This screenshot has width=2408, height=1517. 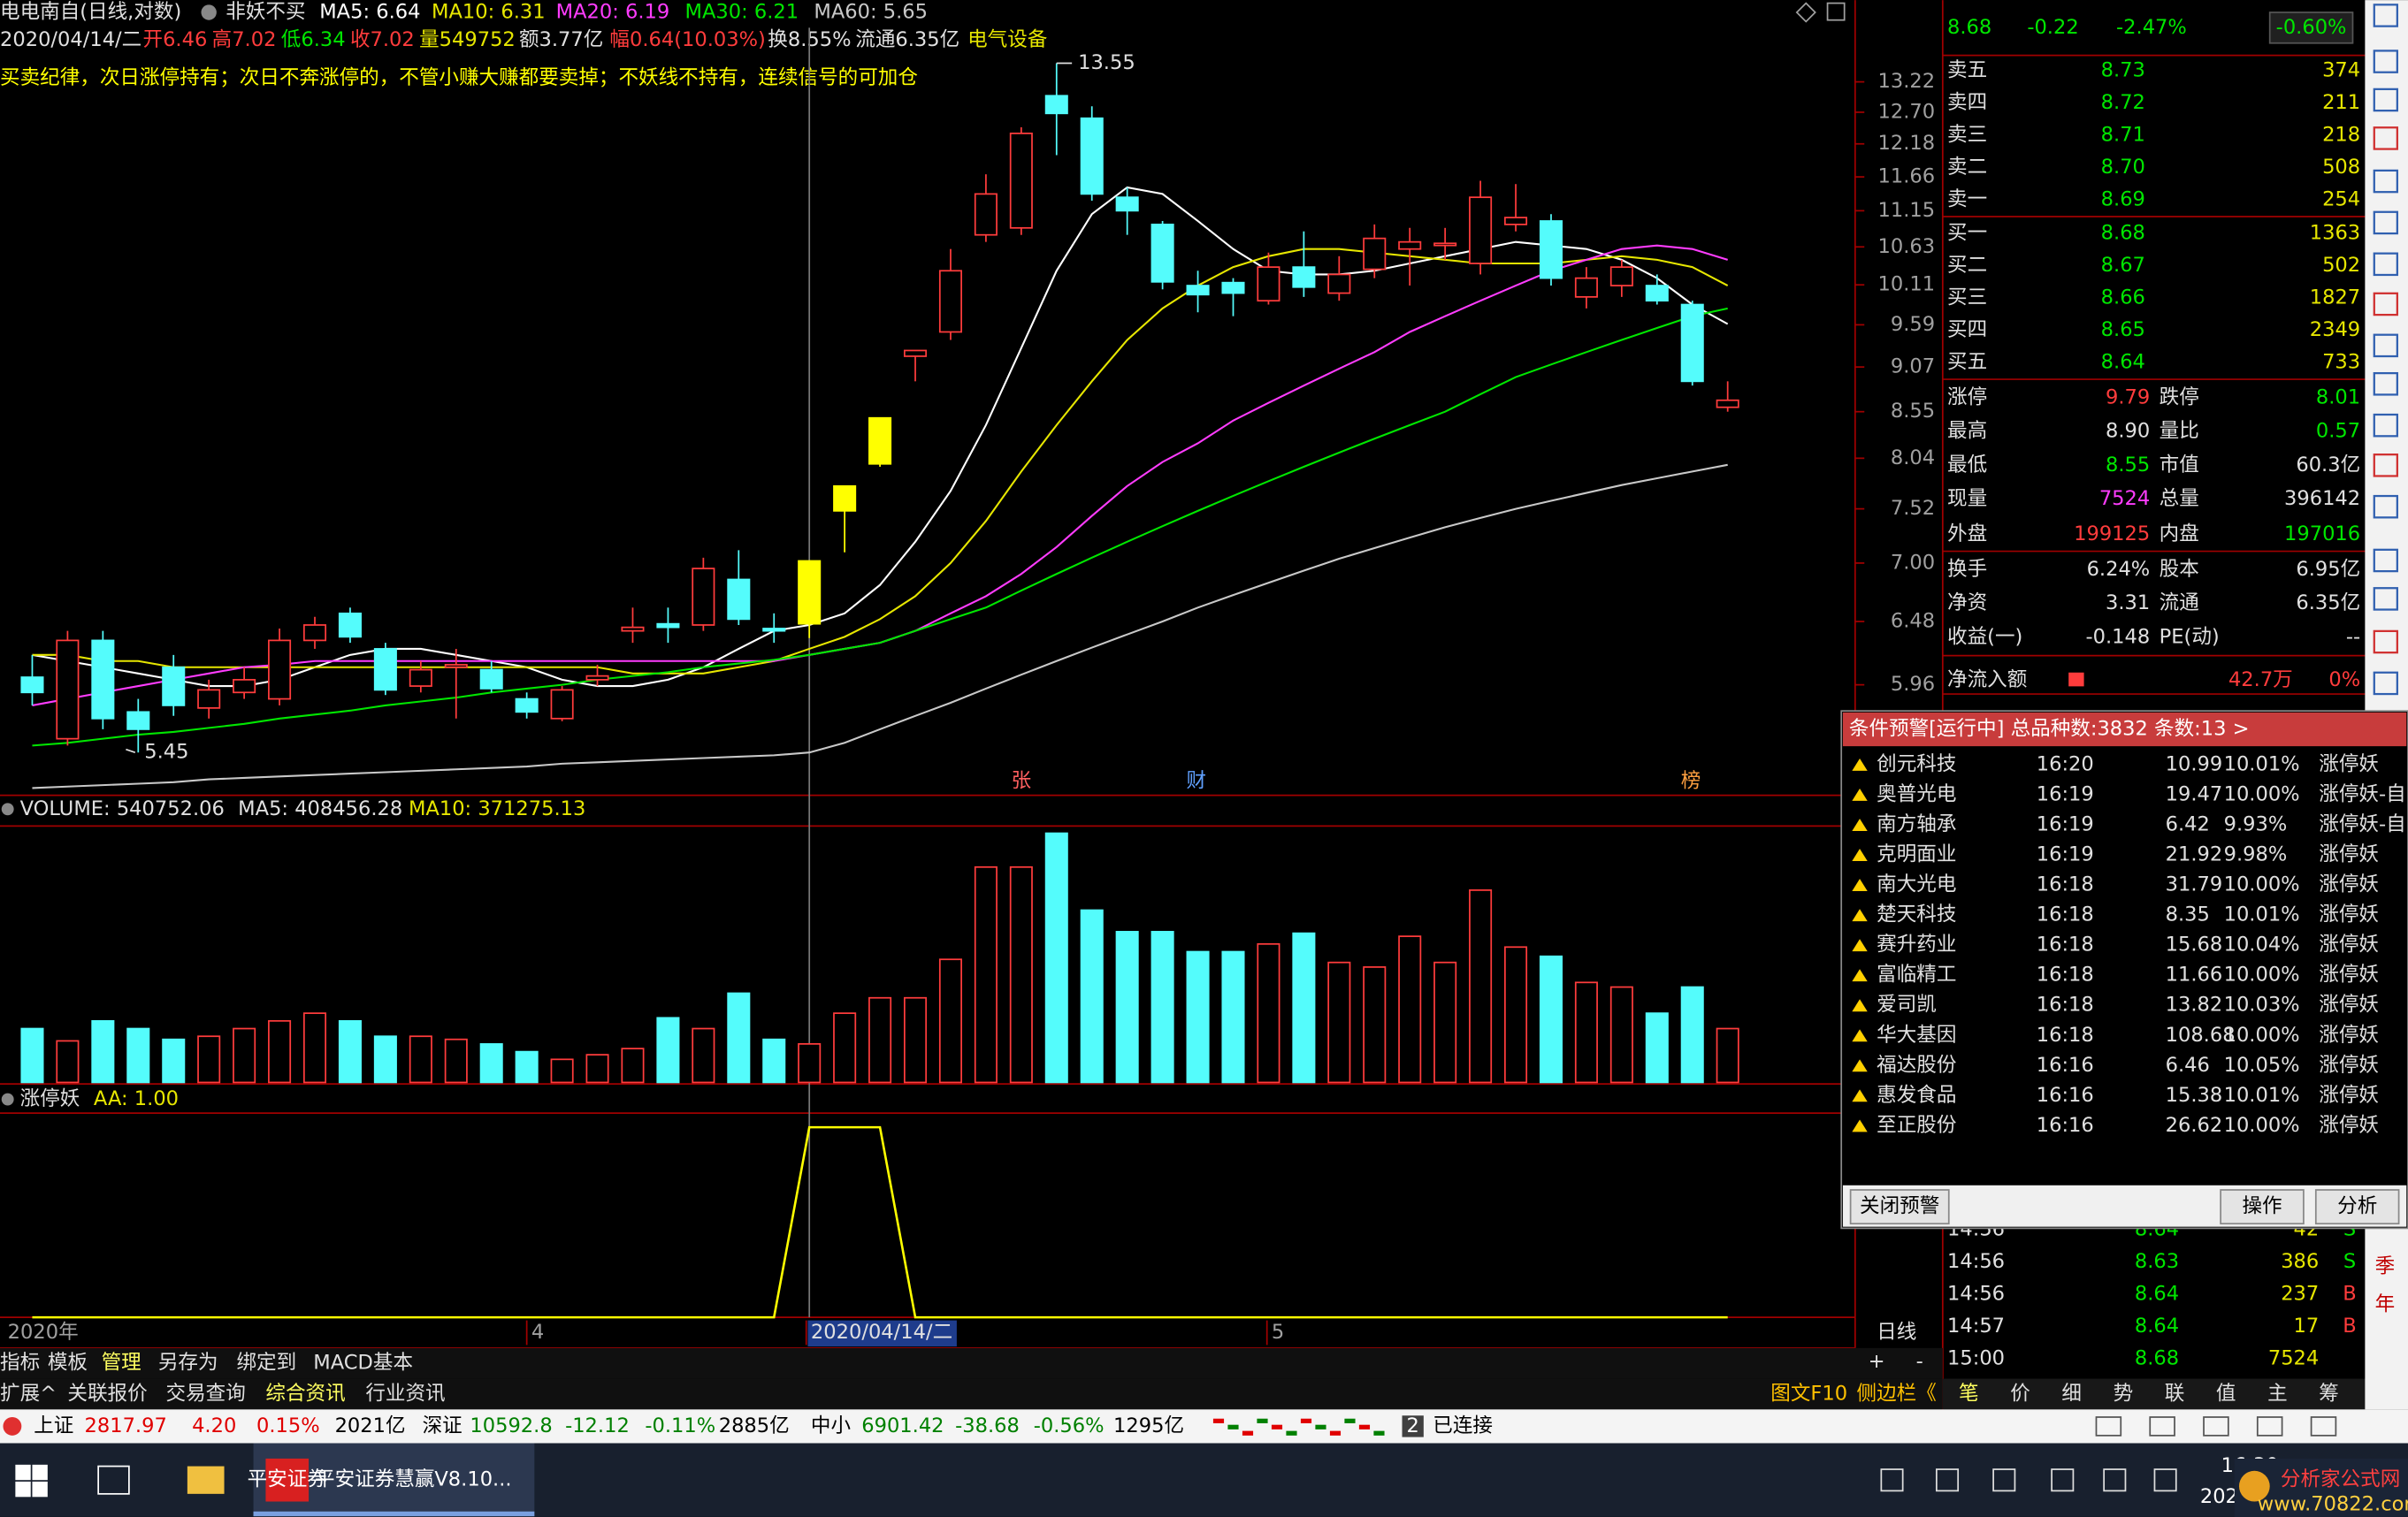 I want to click on label: 218, so click(x=2341, y=134).